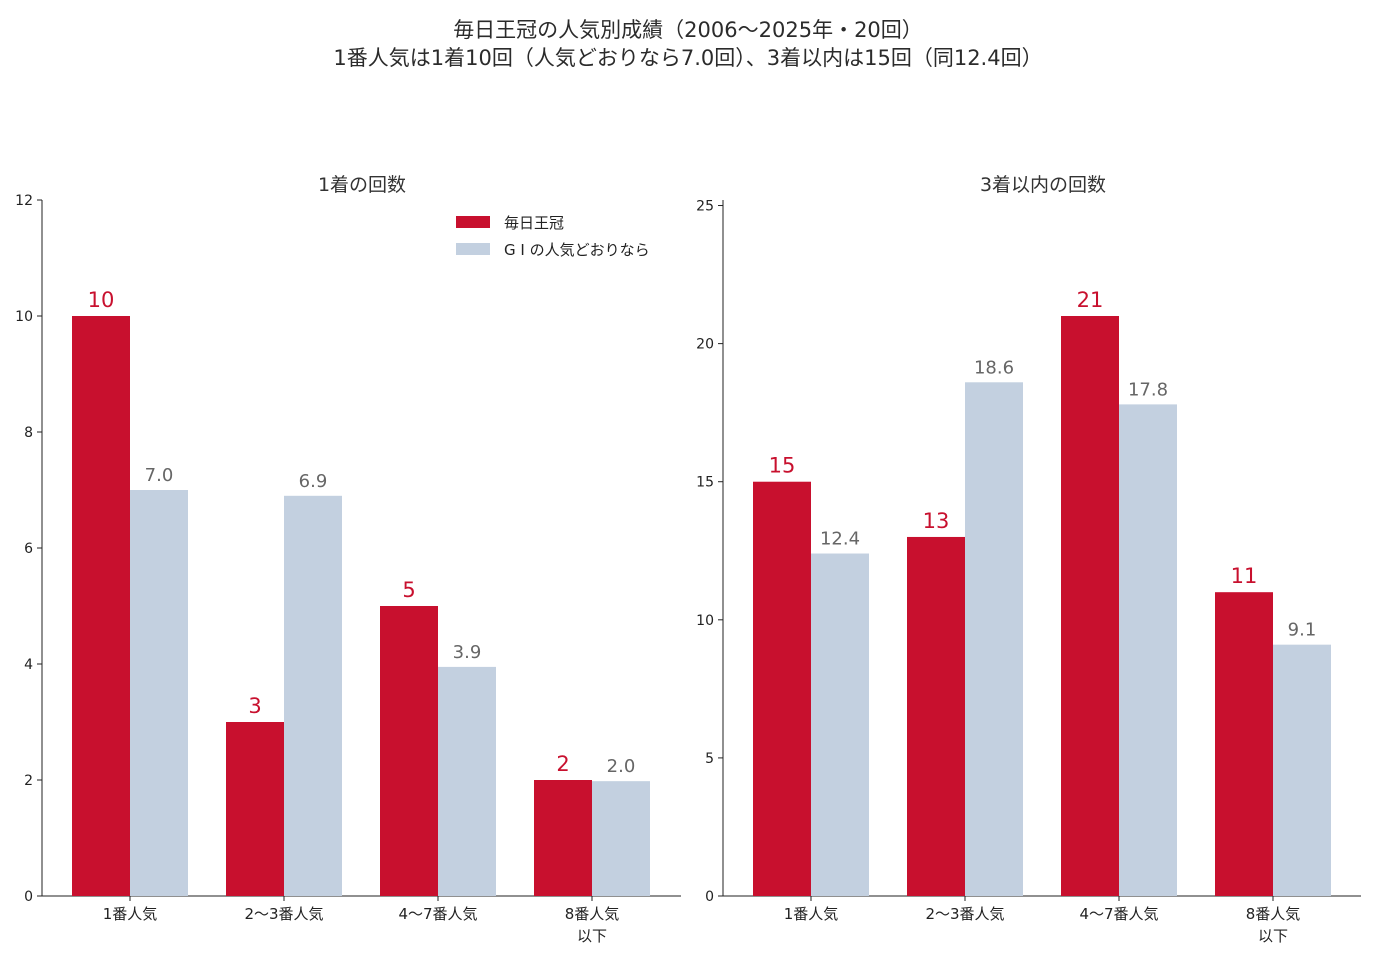  What do you see at coordinates (28, 897) in the screenshot?
I see `chart1-y-tick-label: 0` at bounding box center [28, 897].